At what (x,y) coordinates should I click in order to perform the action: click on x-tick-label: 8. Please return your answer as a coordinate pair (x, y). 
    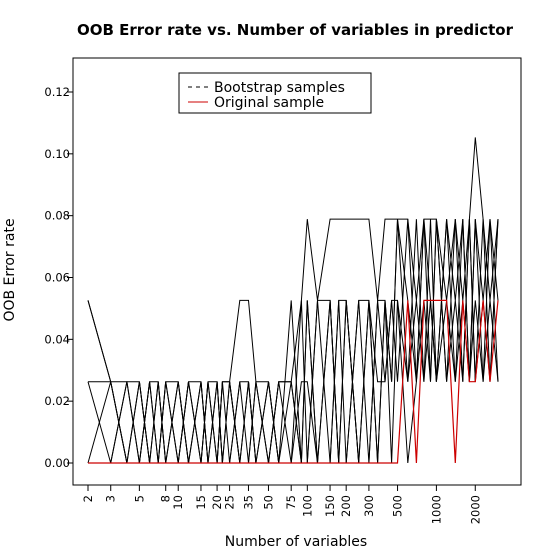
    Looking at the image, I should click on (166, 498).